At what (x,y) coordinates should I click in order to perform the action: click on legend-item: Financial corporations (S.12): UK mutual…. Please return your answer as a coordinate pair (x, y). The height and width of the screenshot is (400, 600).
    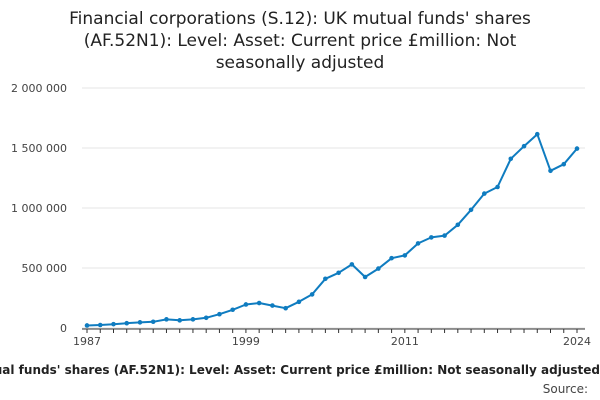
    Looking at the image, I should click on (300, 370).